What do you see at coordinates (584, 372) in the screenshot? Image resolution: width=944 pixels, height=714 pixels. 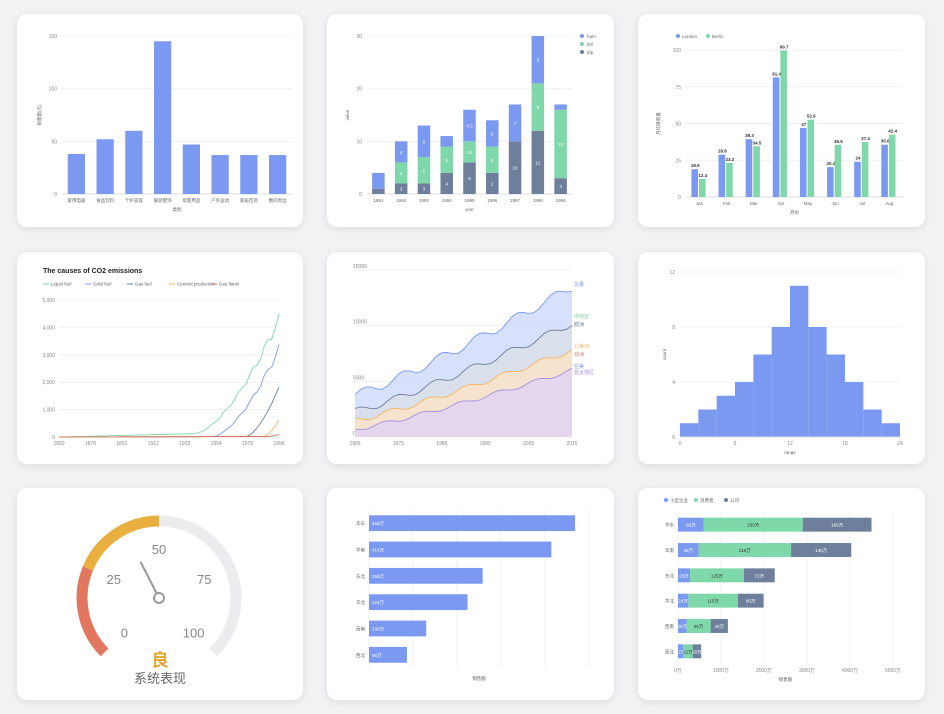 I see `series-label: 亚太地区` at bounding box center [584, 372].